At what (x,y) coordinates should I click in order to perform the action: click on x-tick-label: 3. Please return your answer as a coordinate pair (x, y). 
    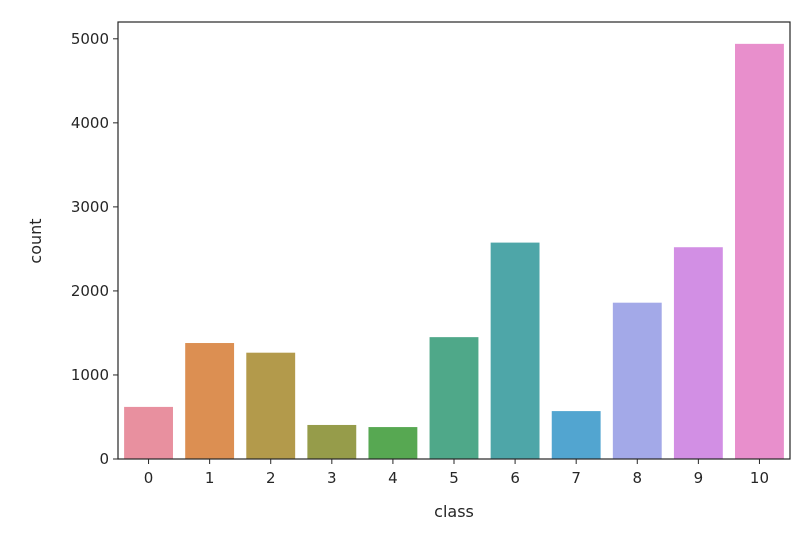
    Looking at the image, I should click on (332, 478).